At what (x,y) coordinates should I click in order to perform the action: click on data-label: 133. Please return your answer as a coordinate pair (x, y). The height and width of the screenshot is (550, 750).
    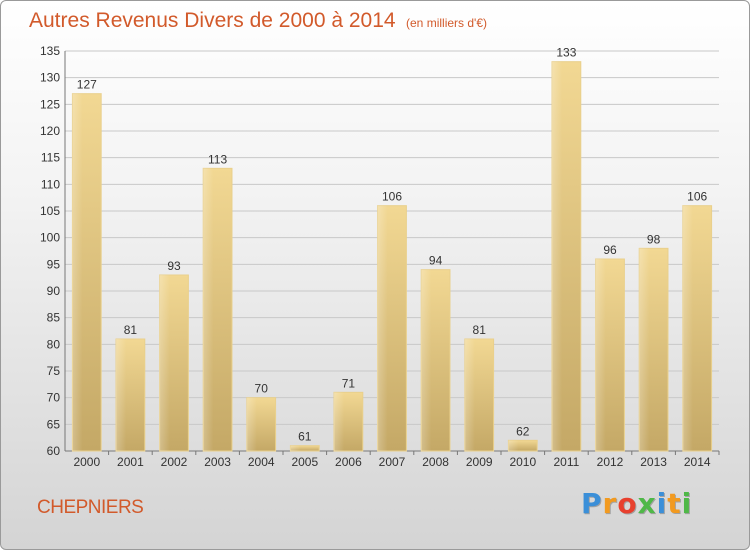
    Looking at the image, I should click on (566, 53).